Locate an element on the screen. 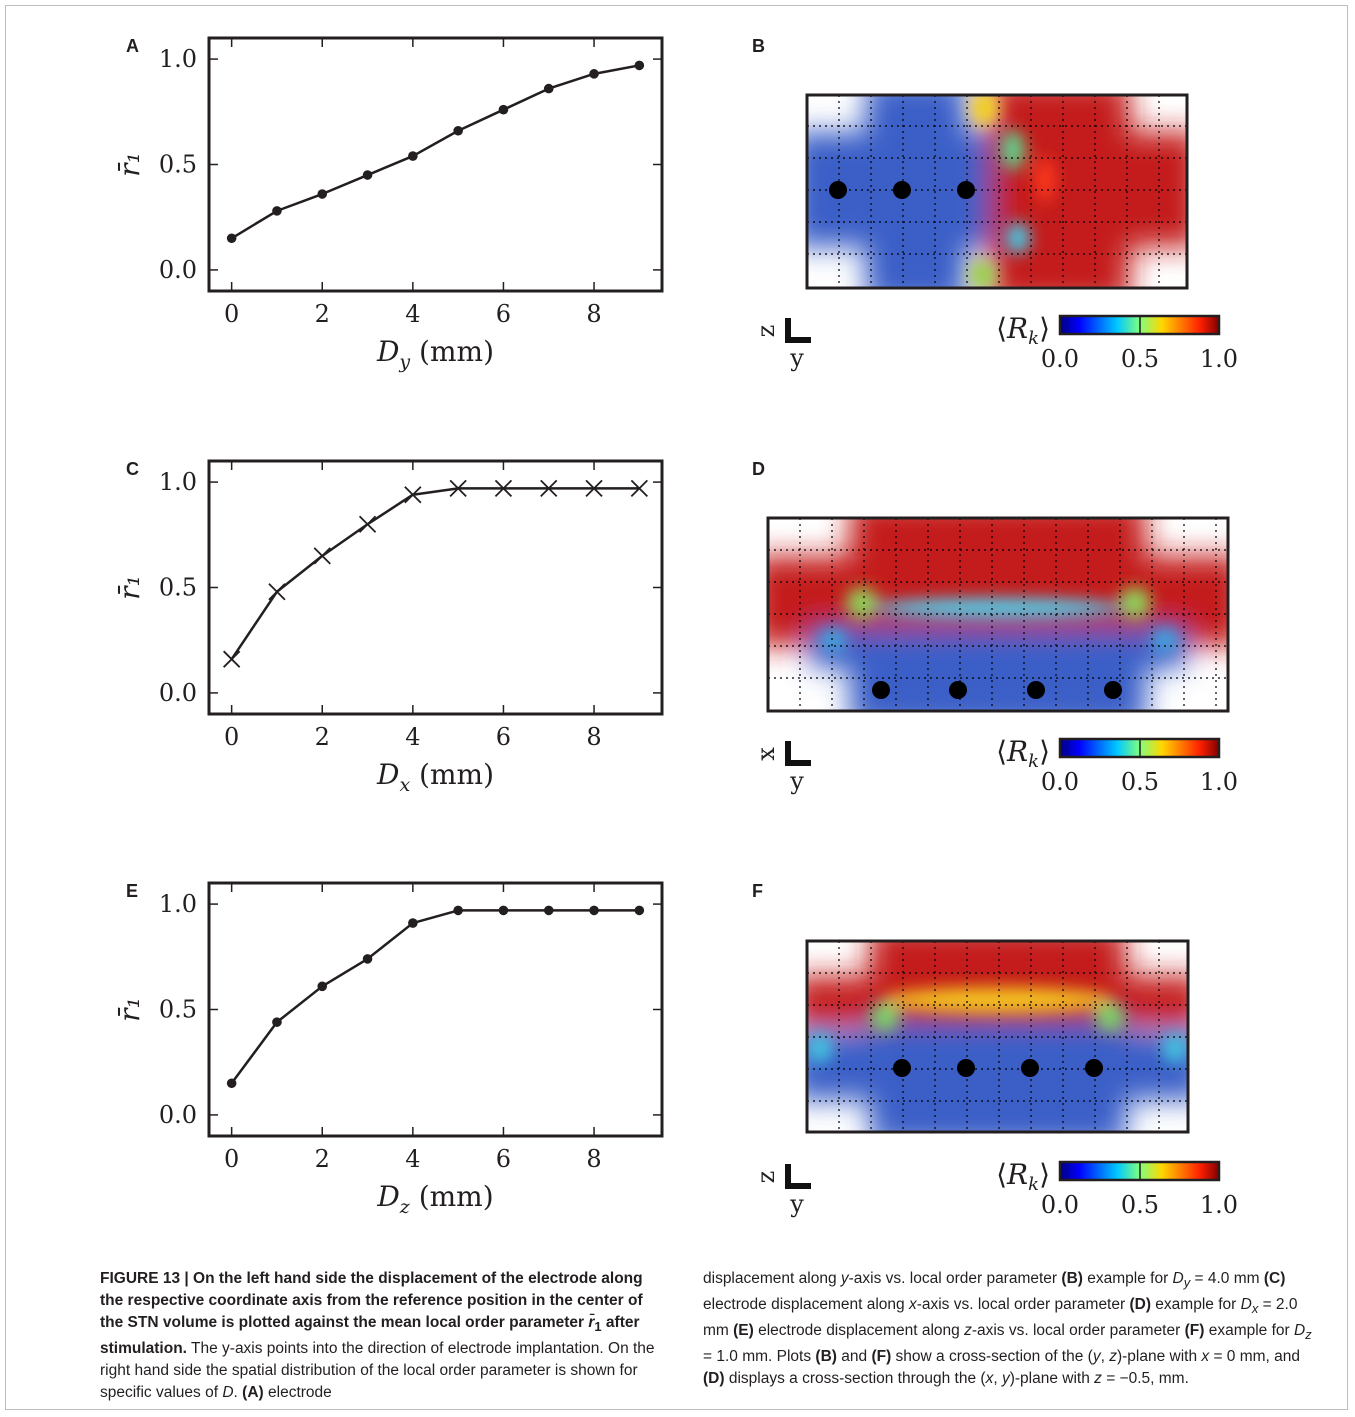 Image resolution: width=1355 pixels, height=1417 pixels. axis-indicator-b-horizontal: y is located at coordinates (796, 358).